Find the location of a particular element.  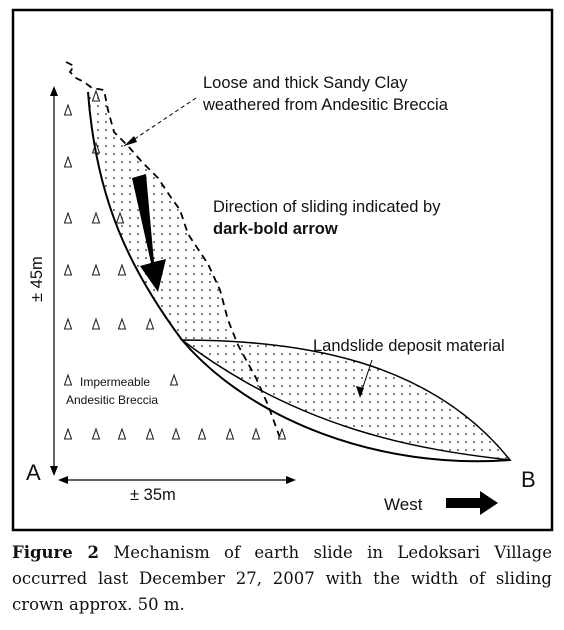

deposit-label: Landslide deposit material is located at coordinates (409, 346).